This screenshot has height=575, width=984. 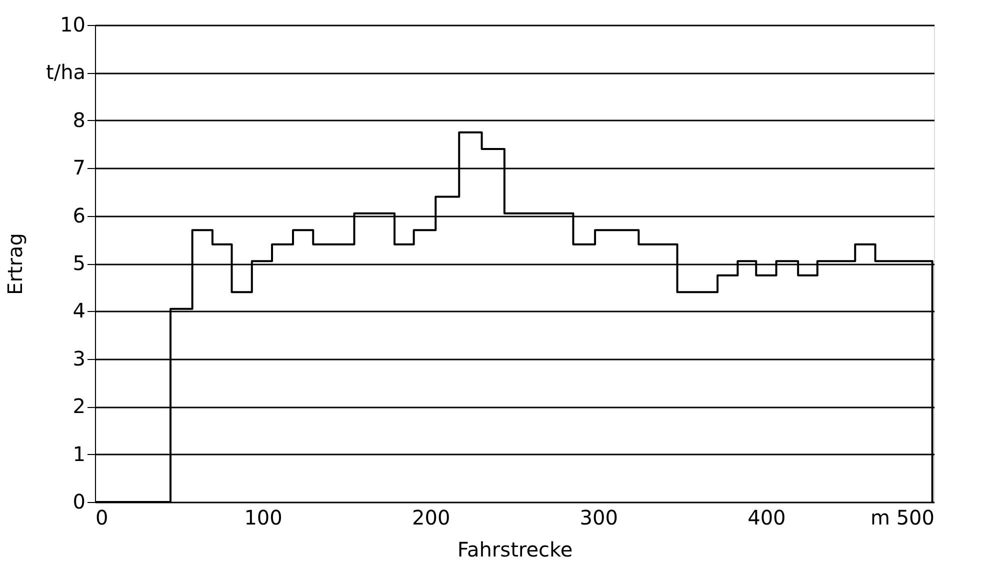 I want to click on y-tick-label: t/ha, so click(x=66, y=72).